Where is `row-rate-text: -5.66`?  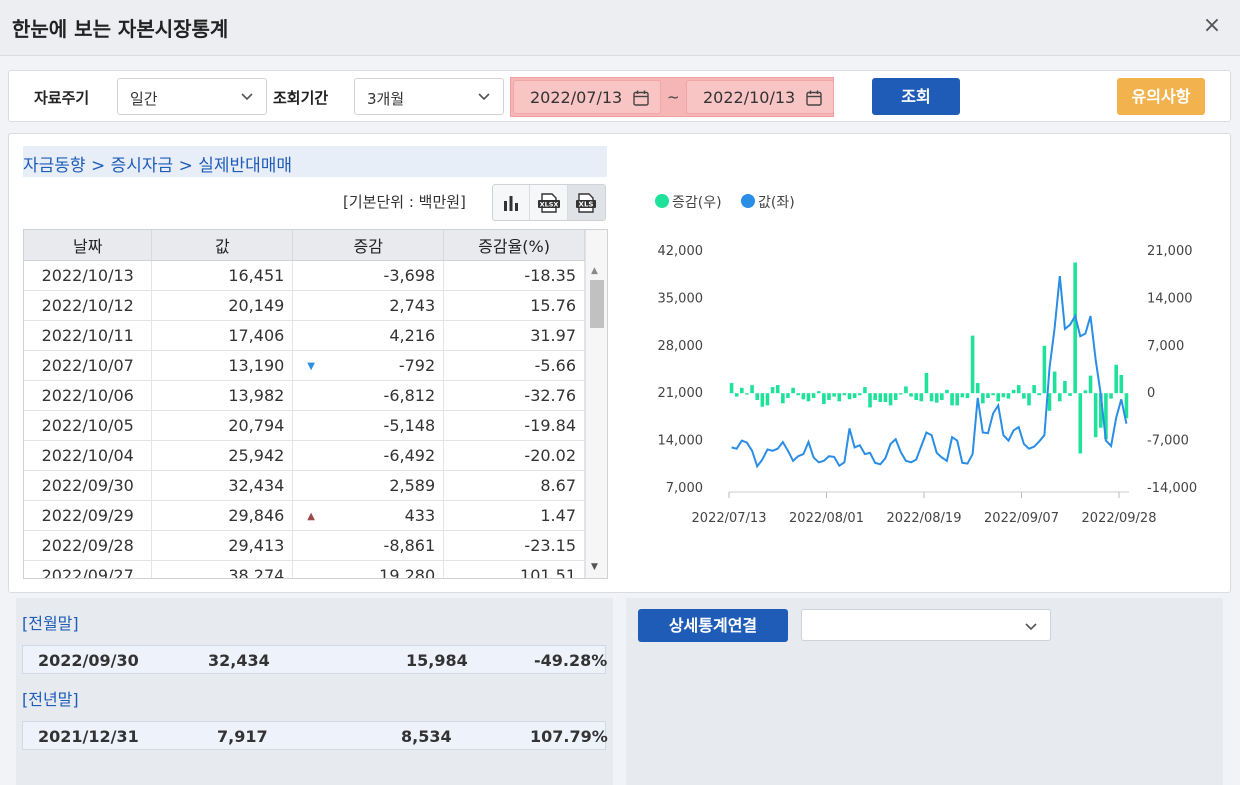 row-rate-text: -5.66 is located at coordinates (555, 365).